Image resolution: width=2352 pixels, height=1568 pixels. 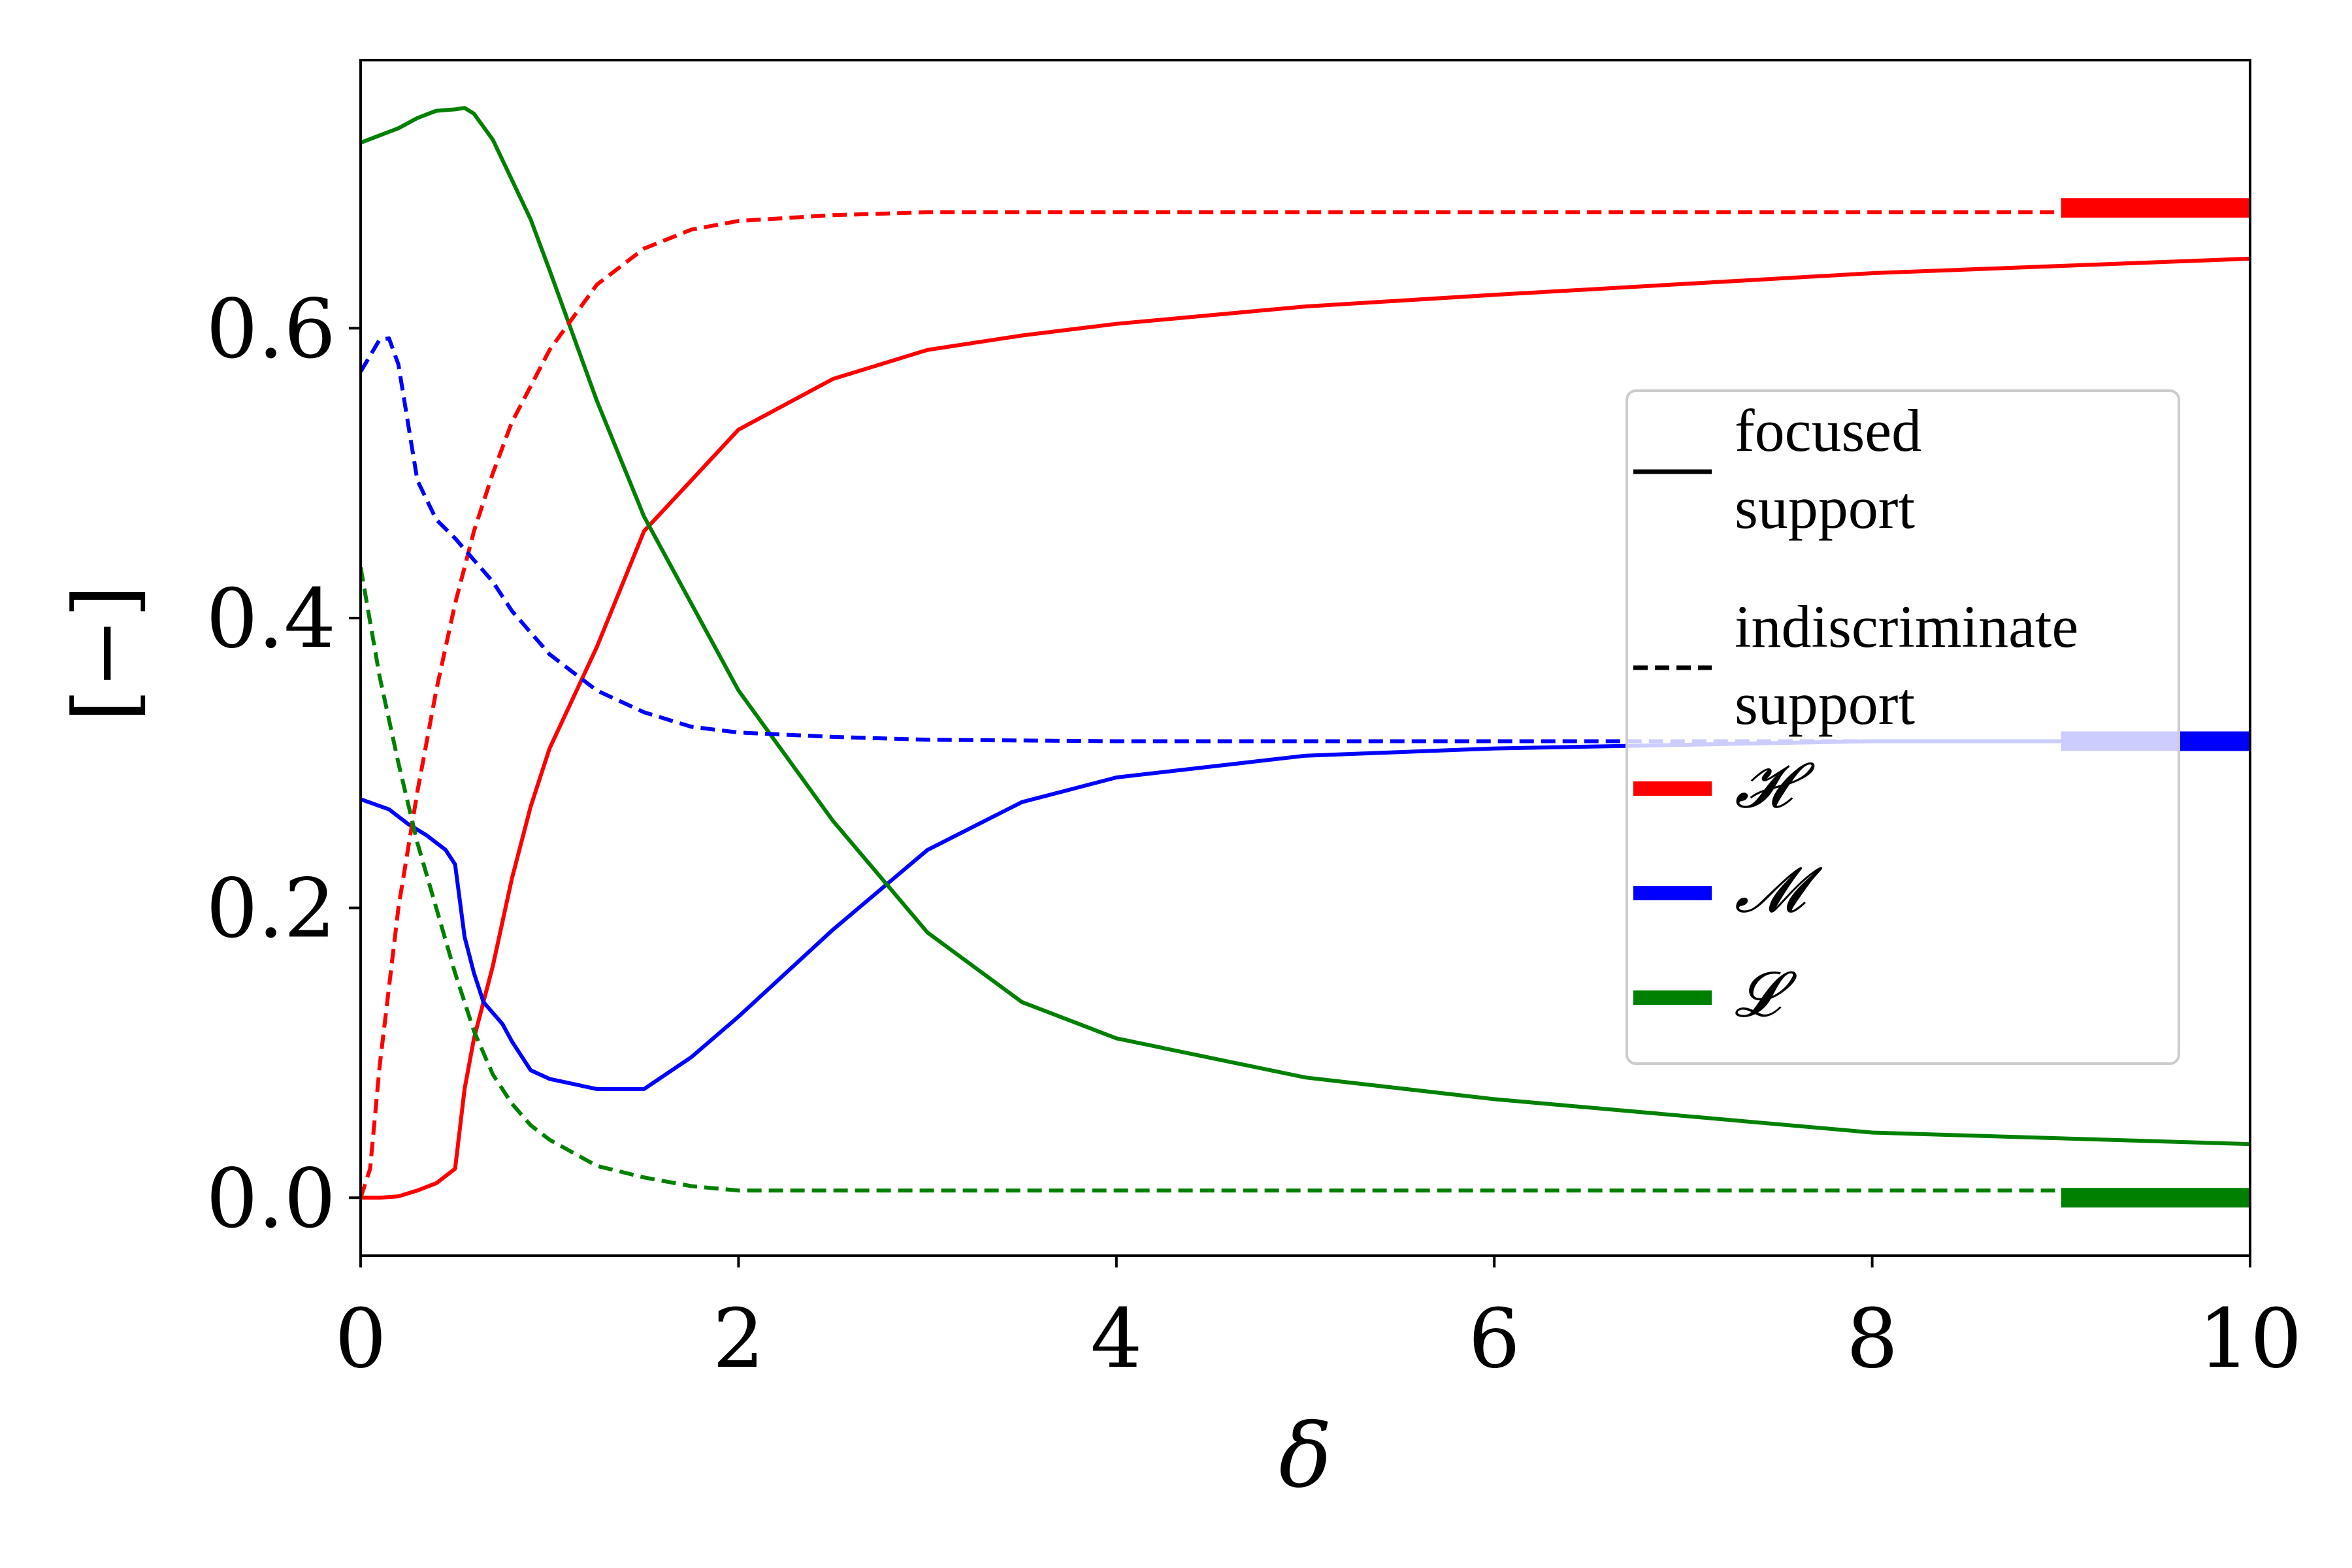 I want to click on legend-box, so click(x=1902, y=727).